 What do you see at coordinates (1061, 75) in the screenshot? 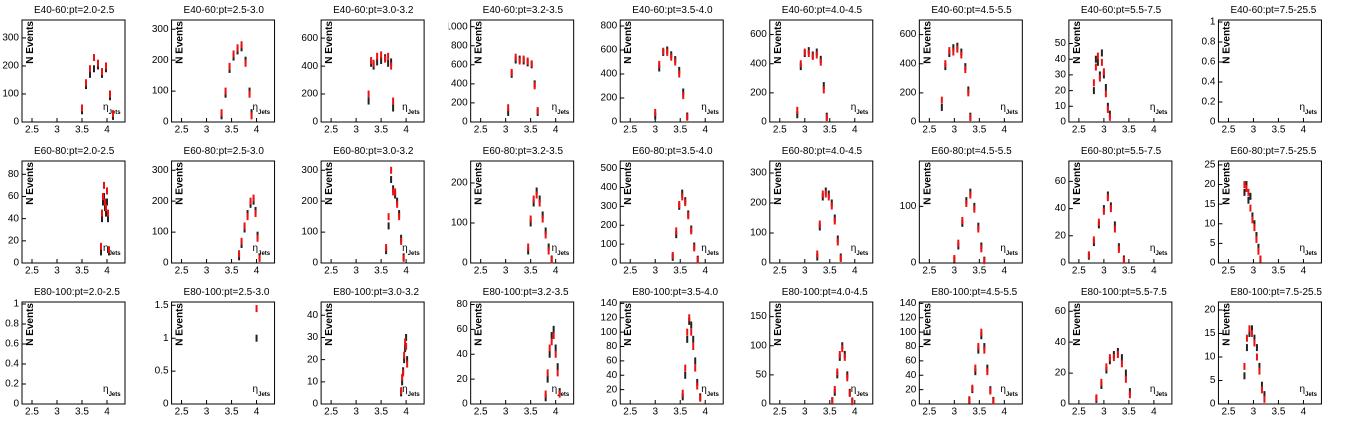
I see `y-tick-label: 30` at bounding box center [1061, 75].